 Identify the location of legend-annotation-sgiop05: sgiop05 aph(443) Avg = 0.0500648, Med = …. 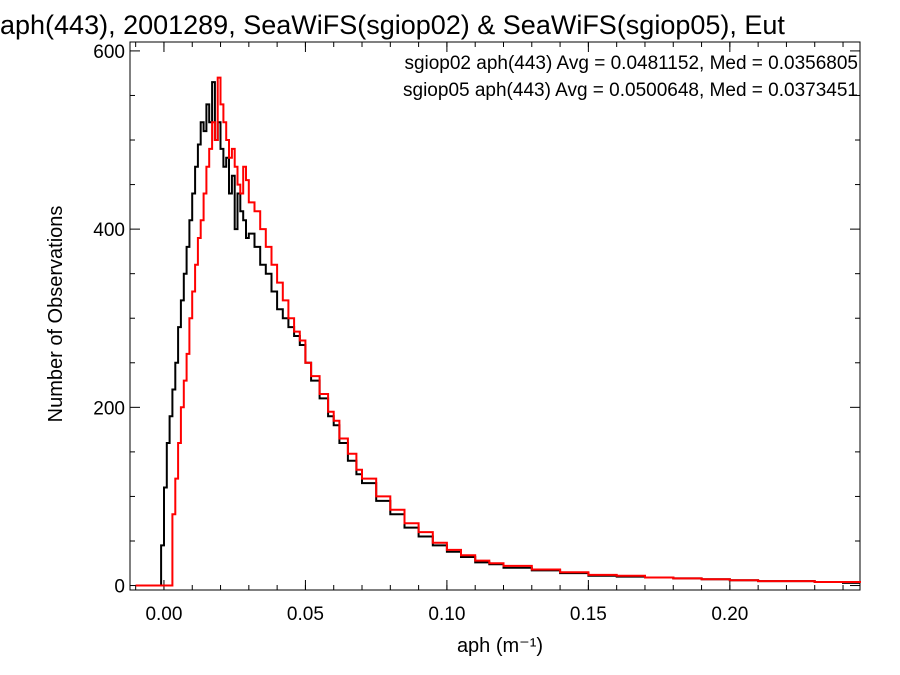
(630, 90).